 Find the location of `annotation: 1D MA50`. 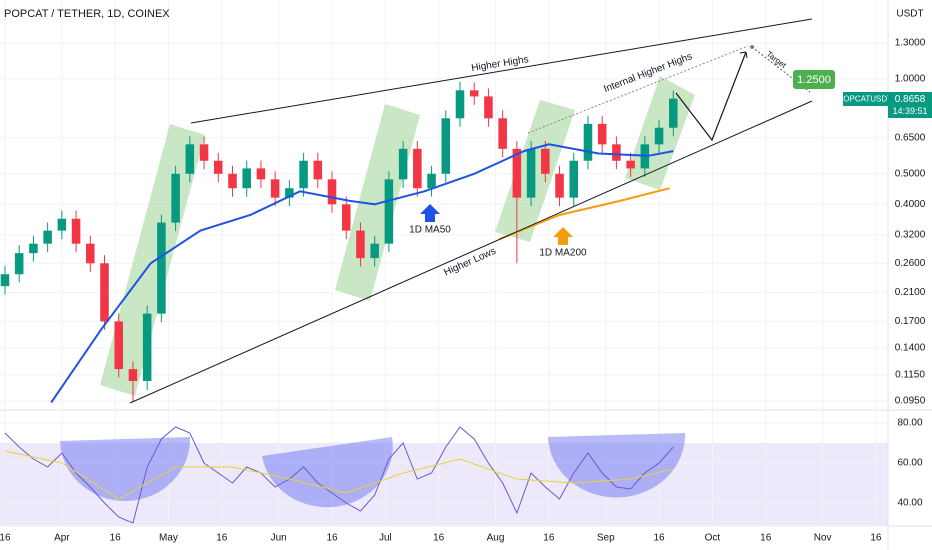

annotation: 1D MA50 is located at coordinates (430, 230).